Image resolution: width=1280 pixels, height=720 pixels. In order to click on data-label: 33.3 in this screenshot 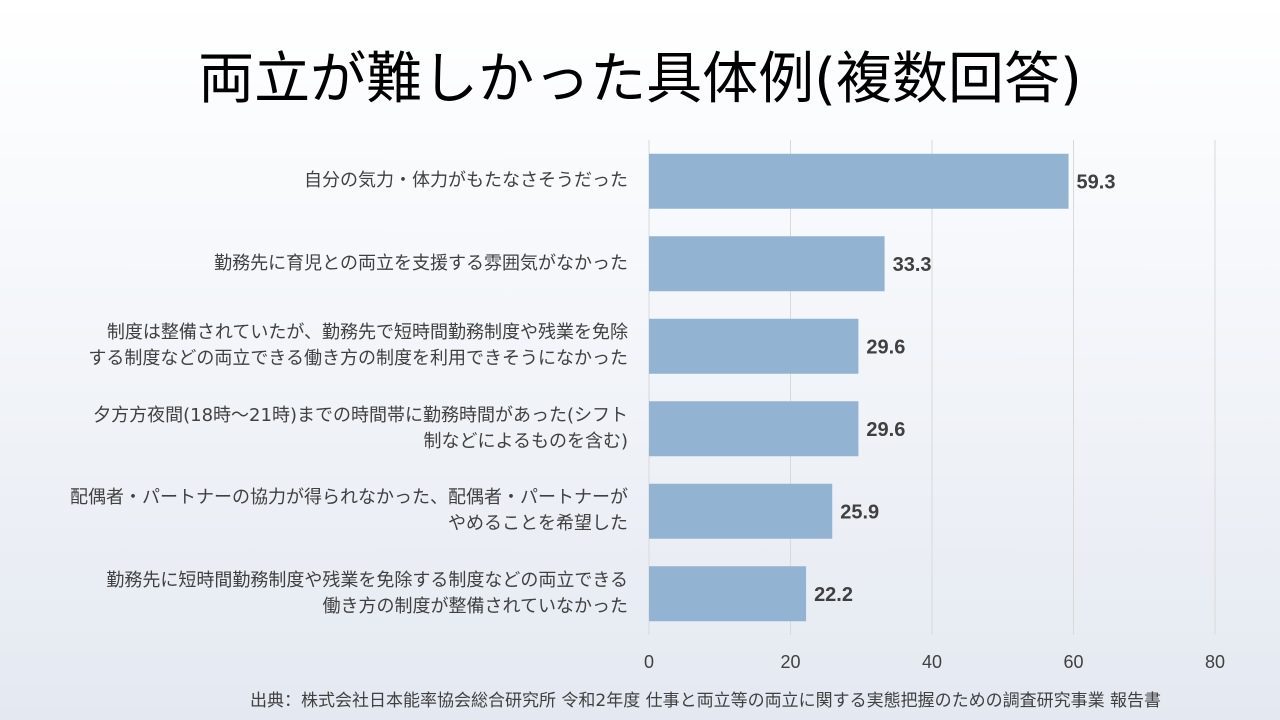, I will do `click(912, 265)`.